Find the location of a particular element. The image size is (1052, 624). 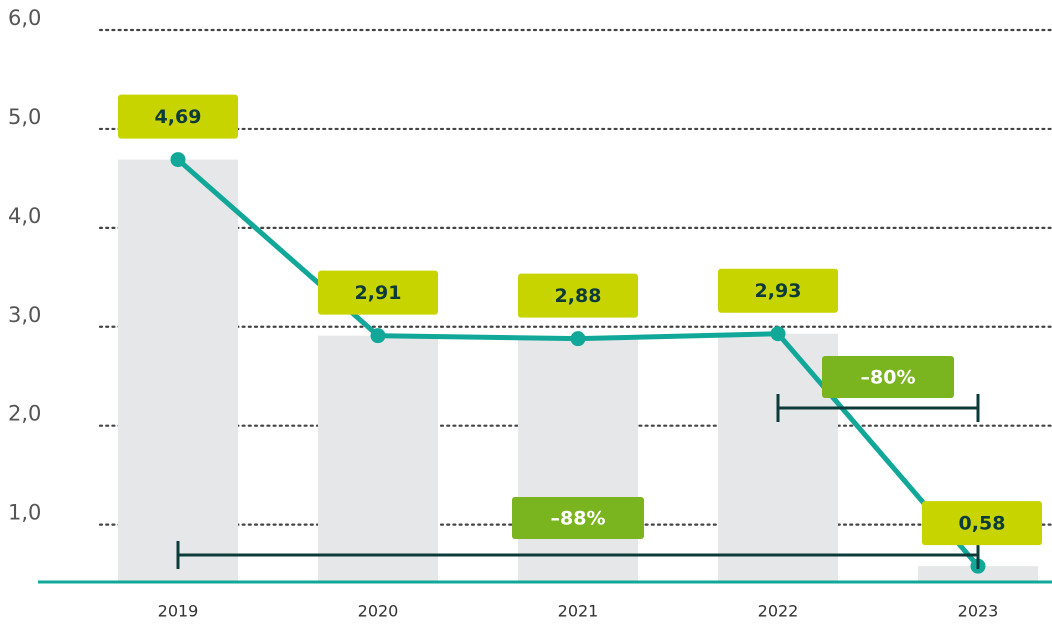

value-label: 4,69 is located at coordinates (178, 117).